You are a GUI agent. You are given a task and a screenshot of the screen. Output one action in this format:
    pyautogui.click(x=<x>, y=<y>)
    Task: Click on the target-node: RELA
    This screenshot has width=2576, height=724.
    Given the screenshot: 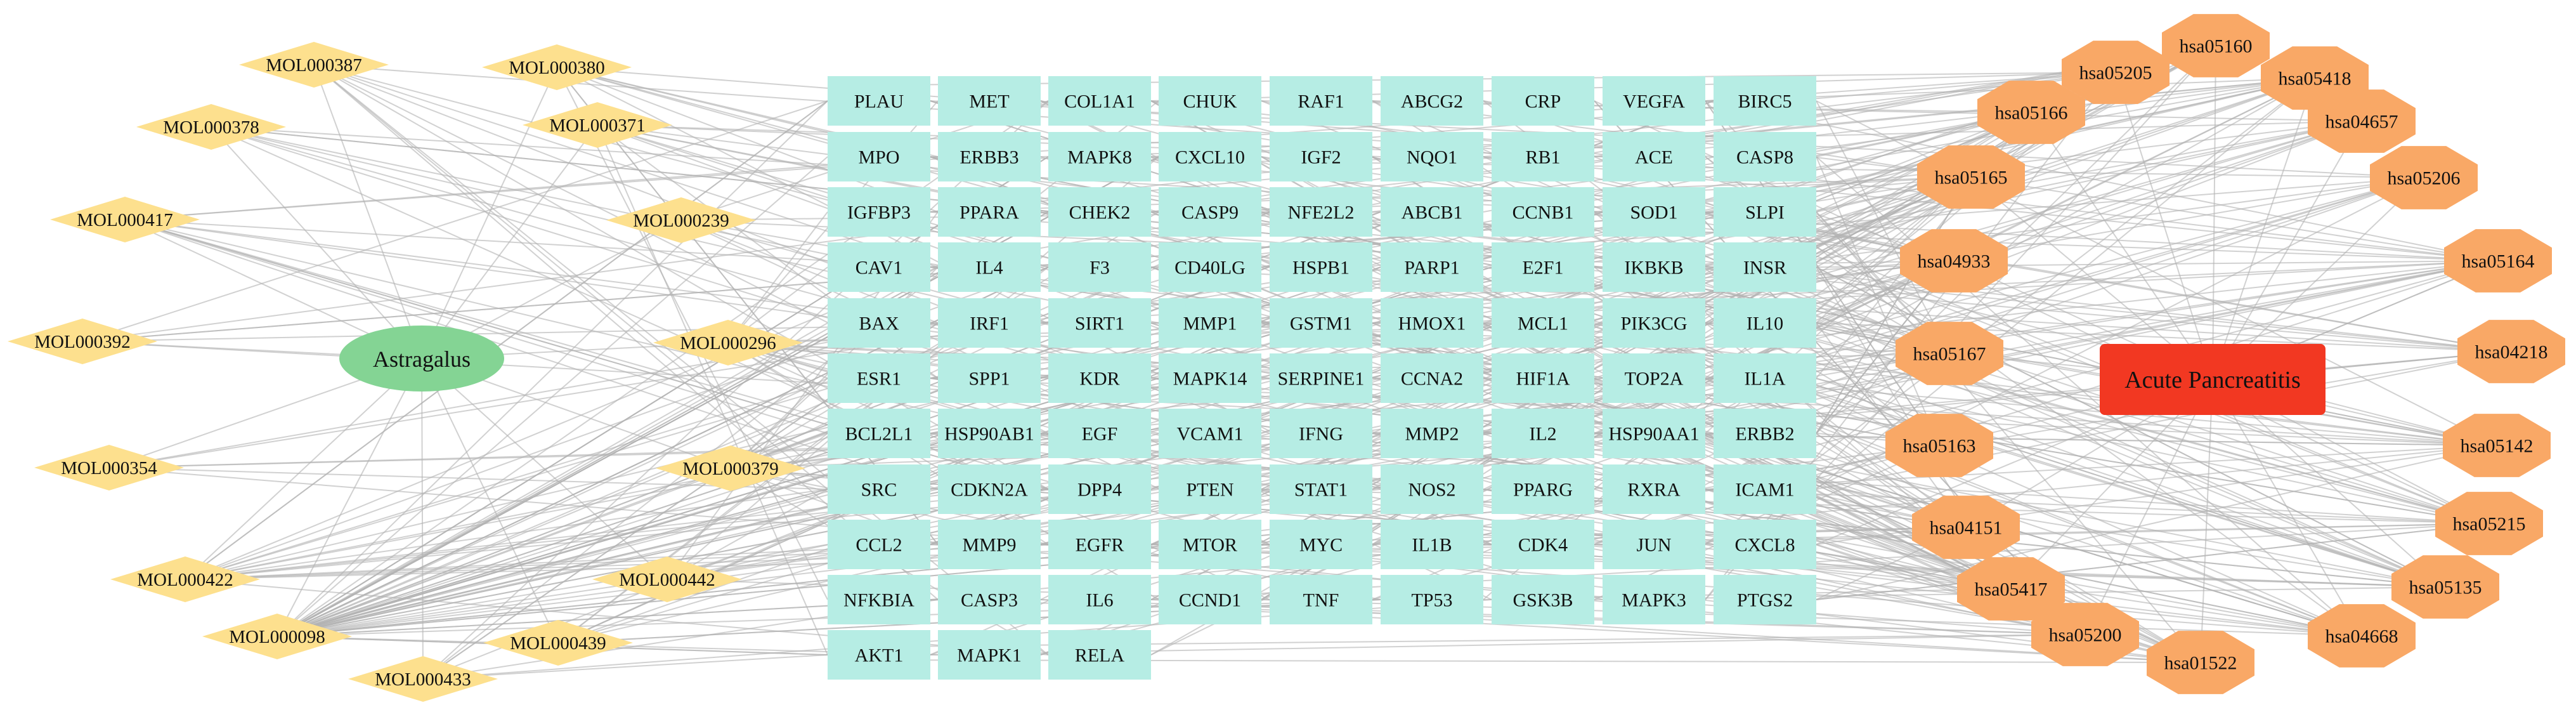 What is the action you would take?
    pyautogui.click(x=1099, y=655)
    